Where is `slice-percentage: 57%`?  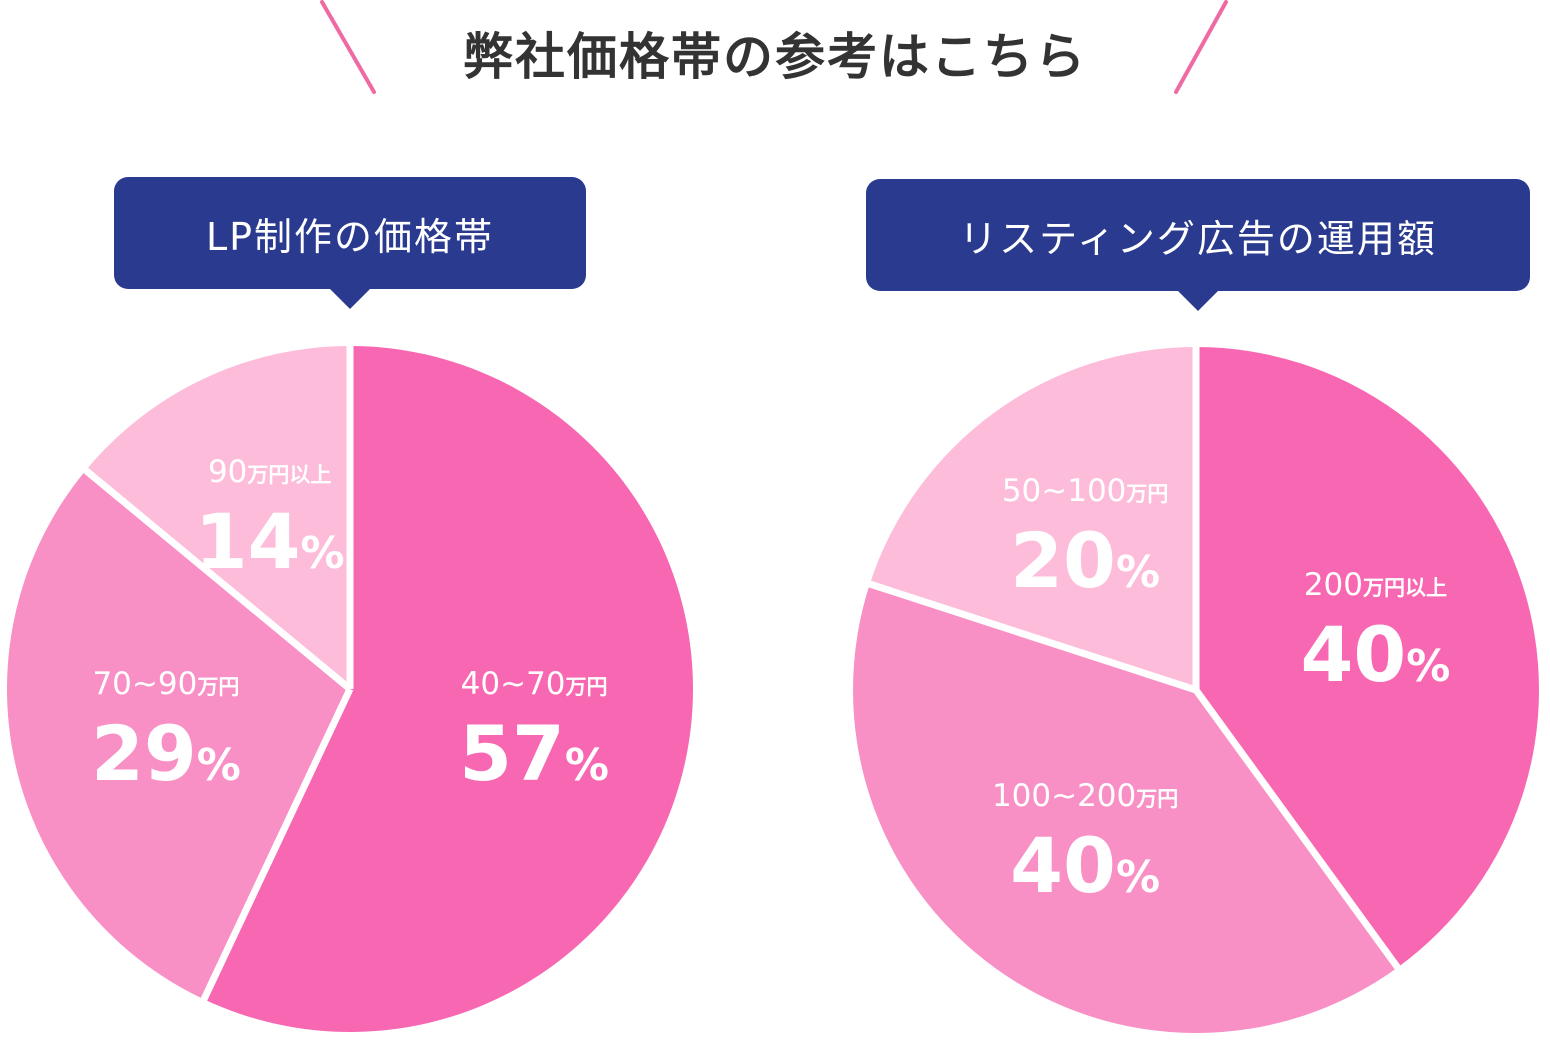
slice-percentage: 57% is located at coordinates (534, 753).